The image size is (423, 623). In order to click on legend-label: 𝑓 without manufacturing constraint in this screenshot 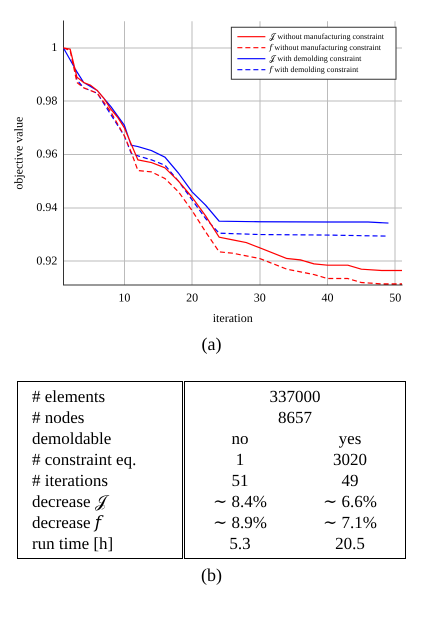, I will do `click(325, 47)`.